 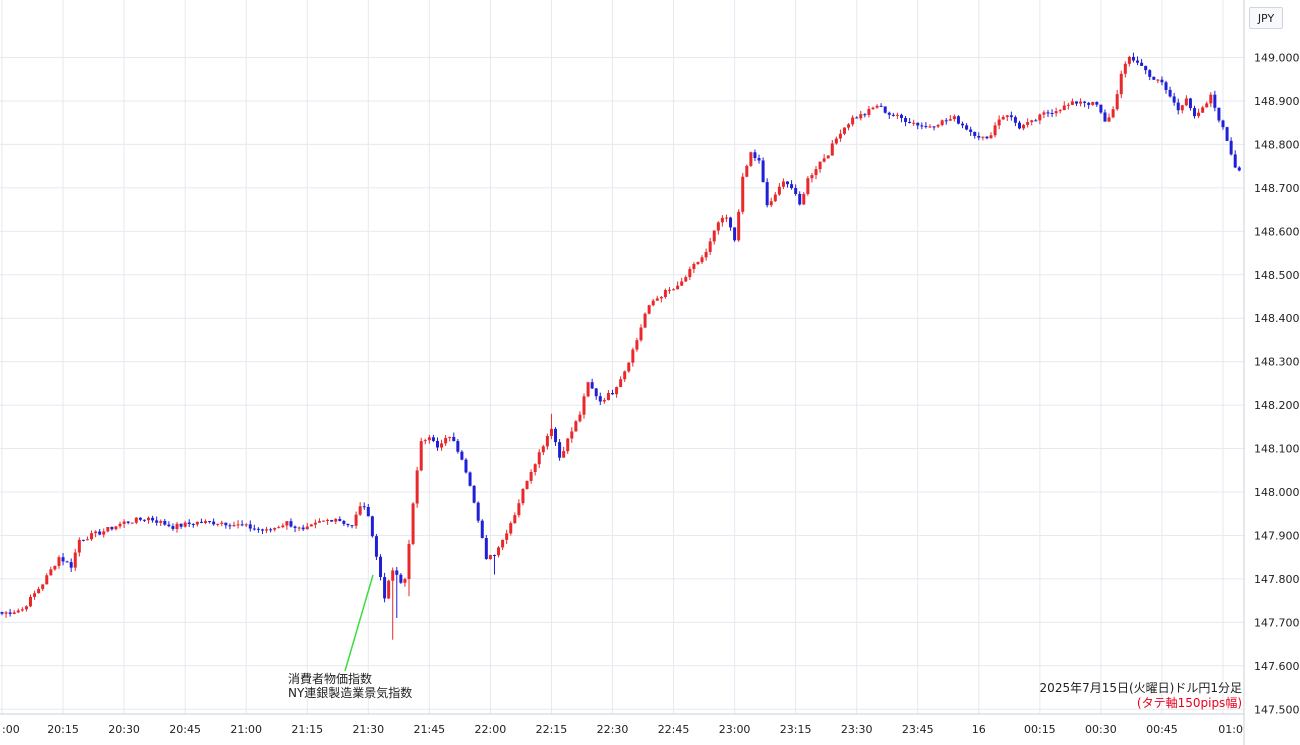 What do you see at coordinates (246, 729) in the screenshot?
I see `time-tick-label: 21:00` at bounding box center [246, 729].